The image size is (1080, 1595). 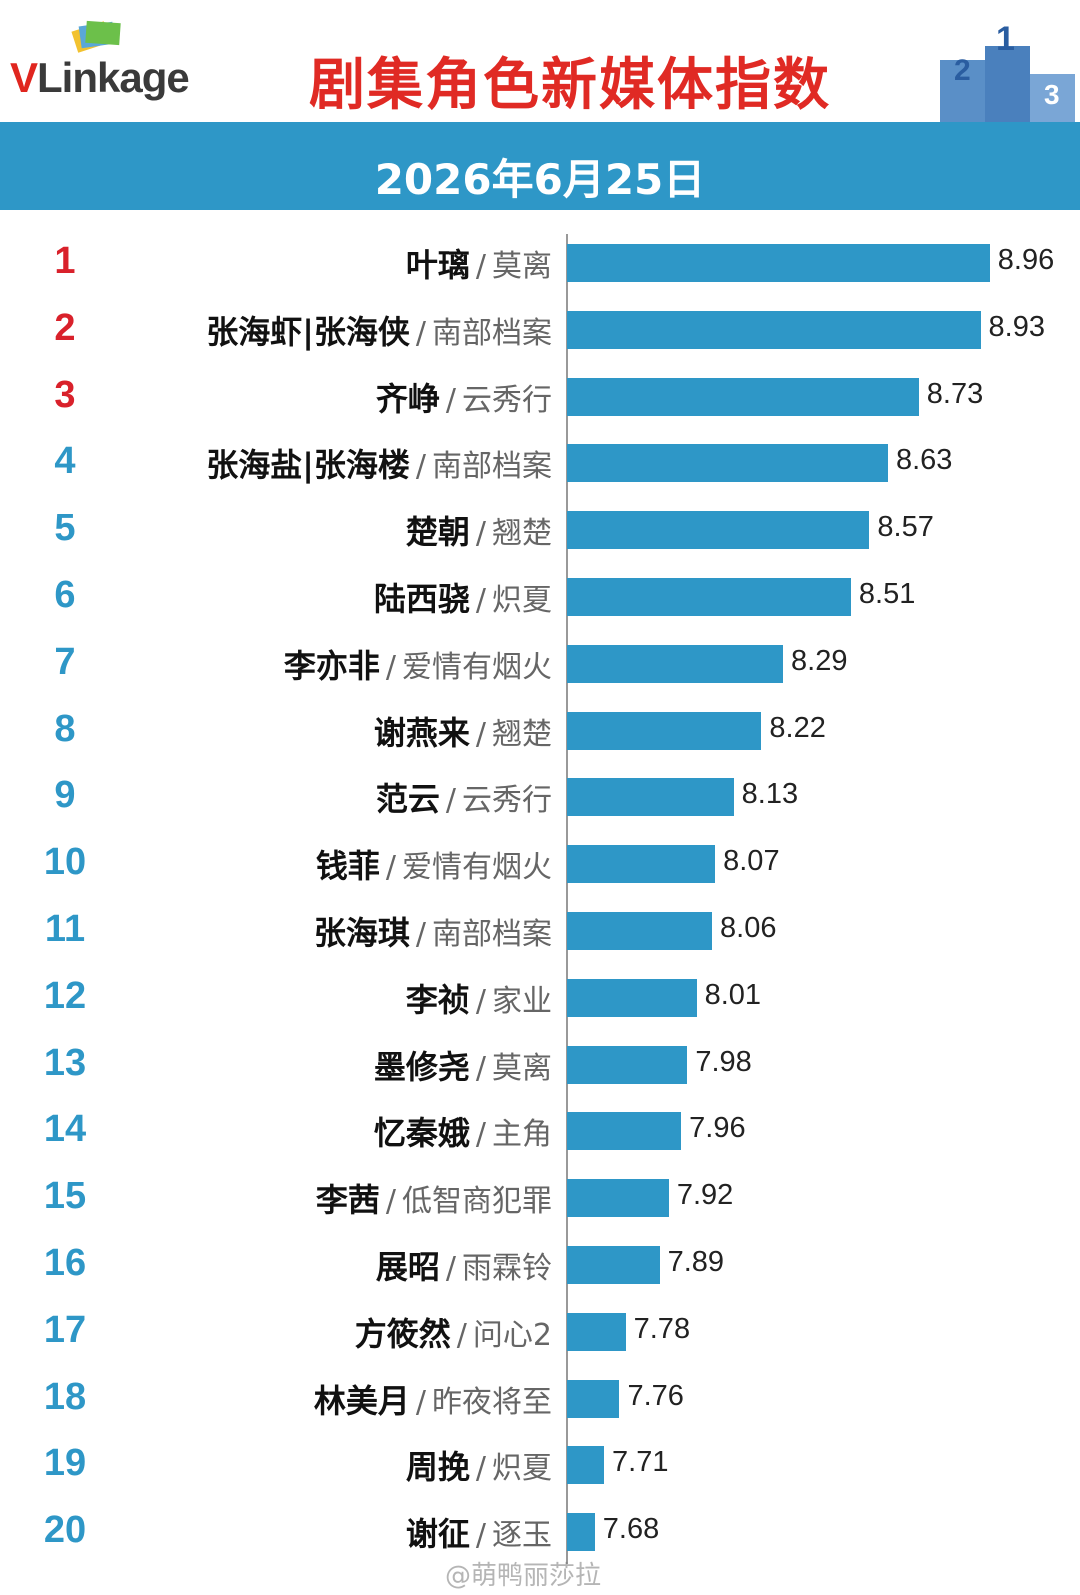 I want to click on character-name: 陆西骁, so click(x=421, y=599).